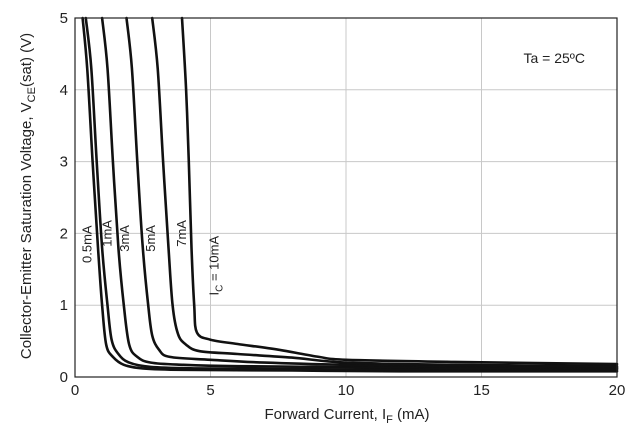 The height and width of the screenshot is (429, 633). I want to click on curve-label-series-6: IC = 10mA, so click(216, 266).